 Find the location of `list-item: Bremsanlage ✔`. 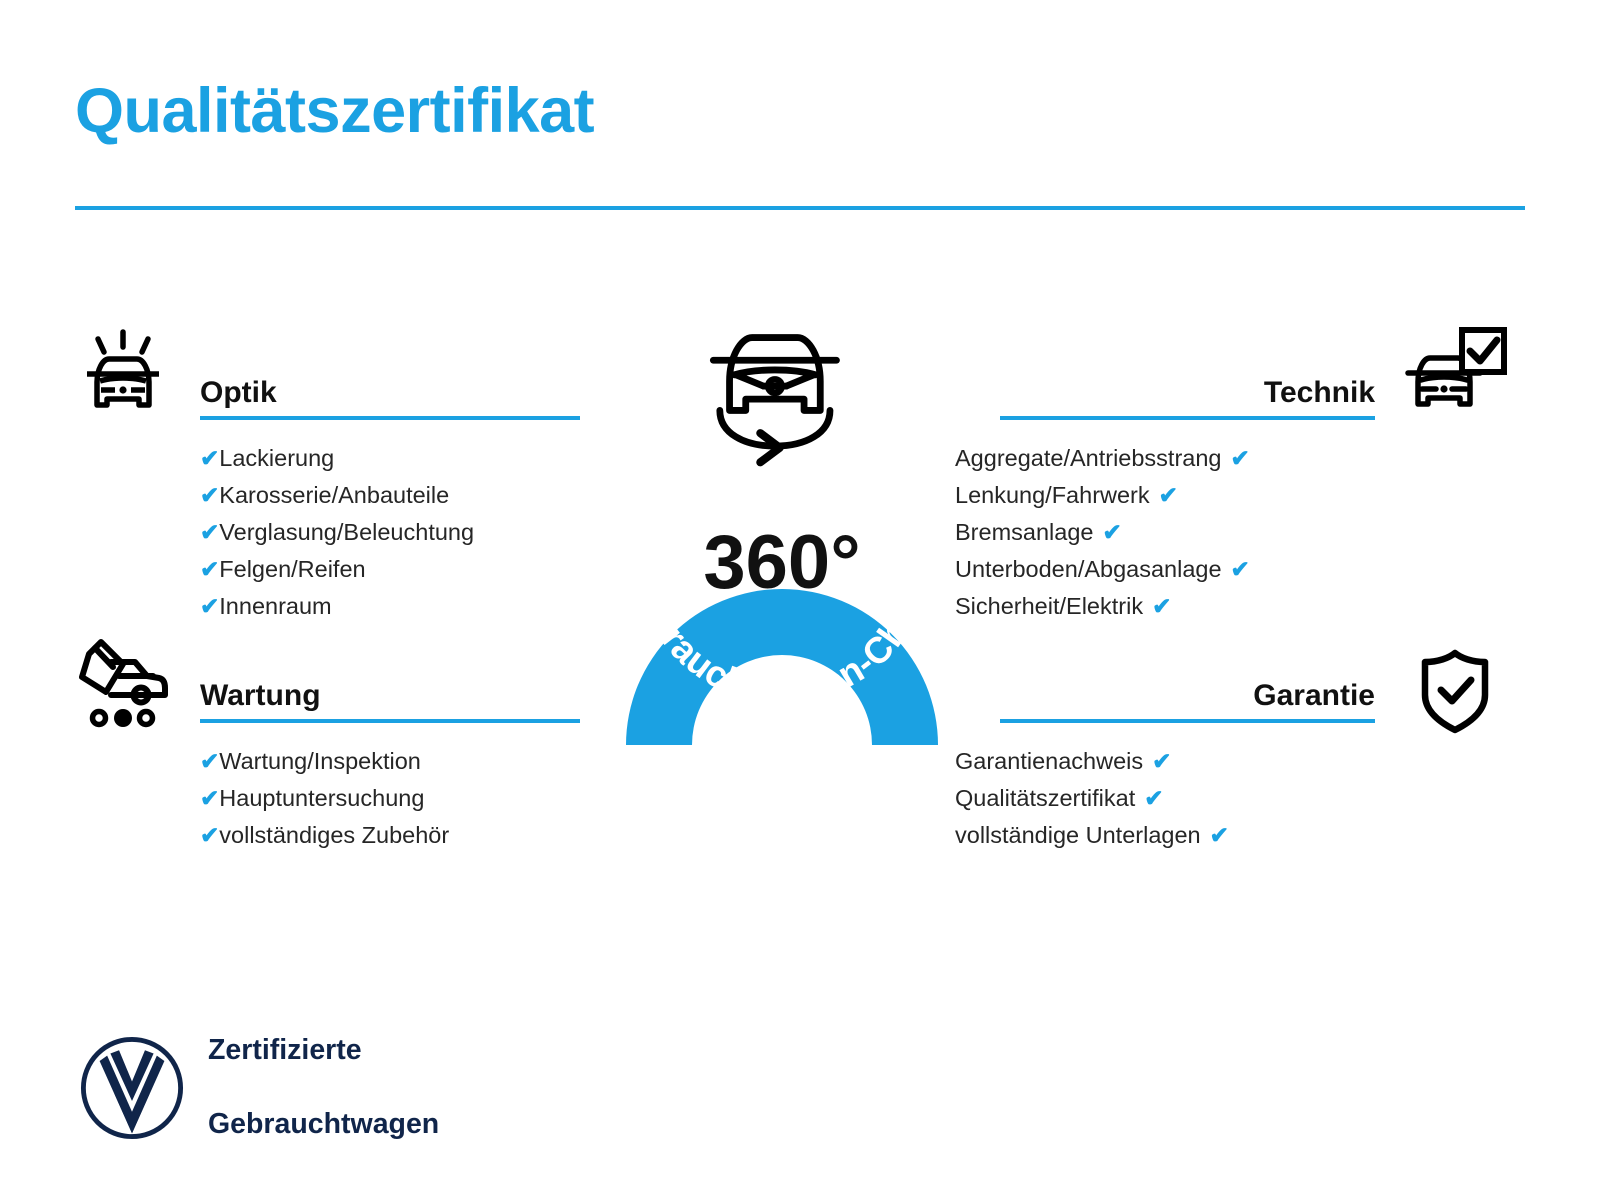

list-item: Bremsanlage ✔ is located at coordinates (1165, 532).